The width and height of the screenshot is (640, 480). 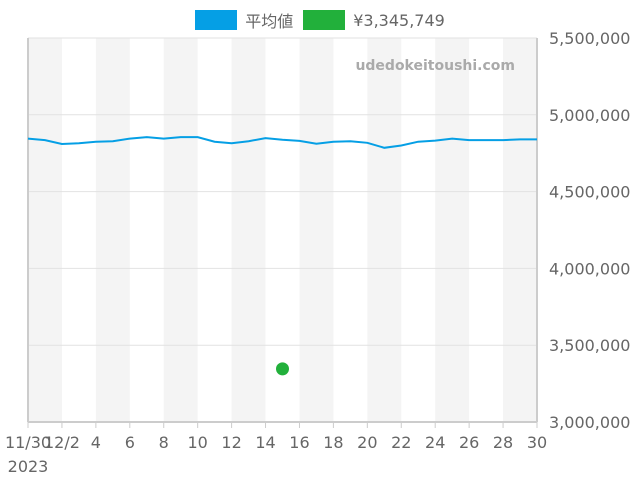 I want to click on x-tick-label: 4, so click(x=96, y=442).